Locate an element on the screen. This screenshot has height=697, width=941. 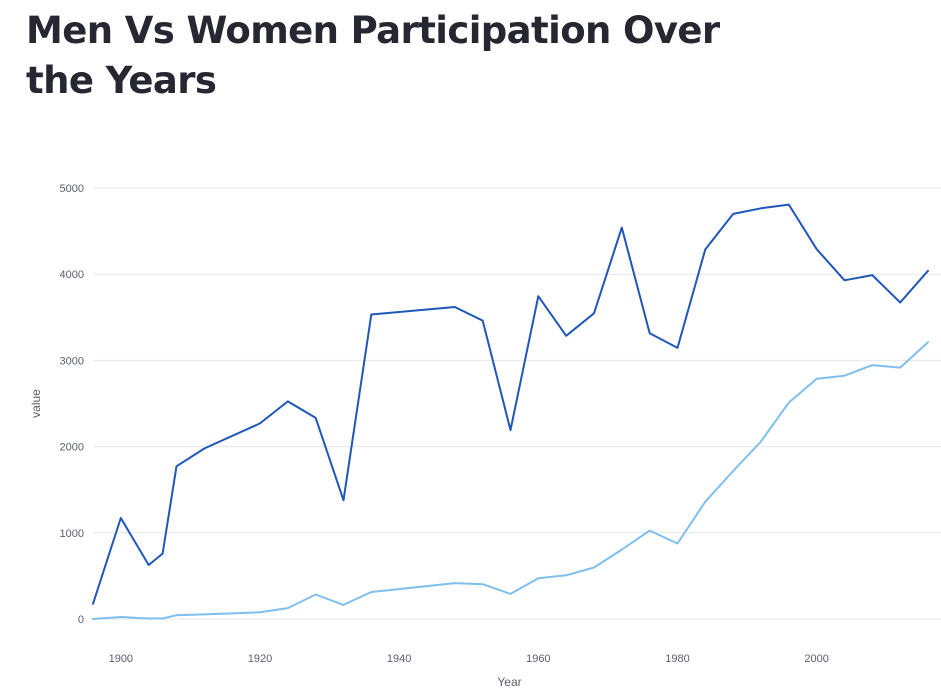
y-tick-label: 0 is located at coordinates (81, 620).